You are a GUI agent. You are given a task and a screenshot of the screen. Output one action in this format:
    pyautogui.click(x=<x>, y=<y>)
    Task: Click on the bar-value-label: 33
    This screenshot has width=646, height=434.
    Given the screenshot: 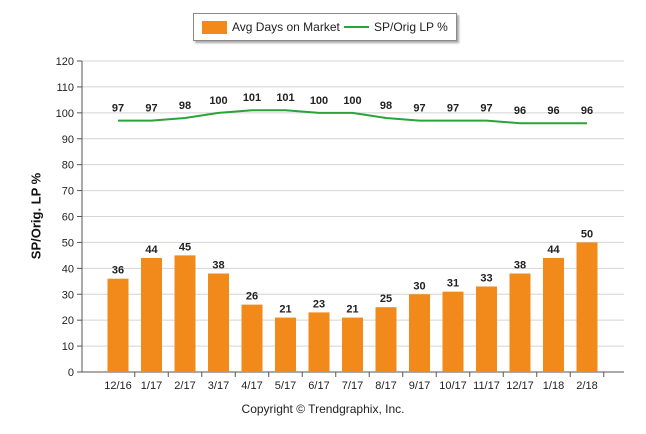 What is the action you would take?
    pyautogui.click(x=486, y=278)
    